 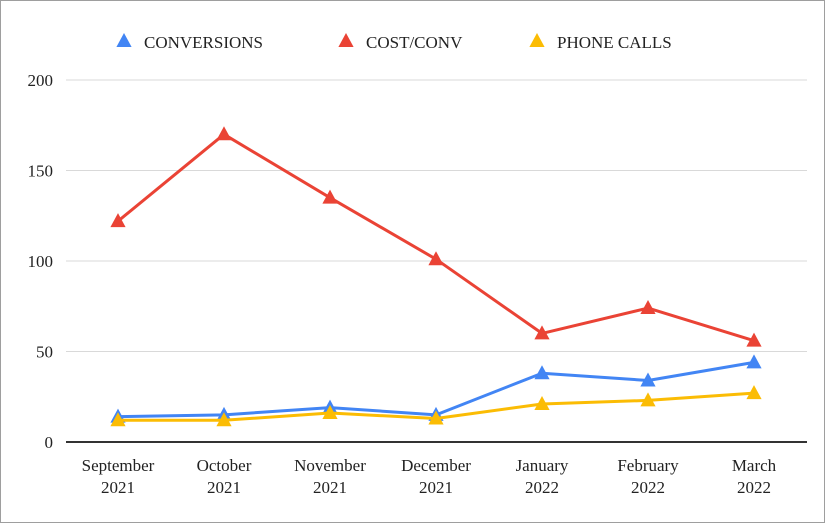 I want to click on y-tick-label: 50, so click(x=44, y=352).